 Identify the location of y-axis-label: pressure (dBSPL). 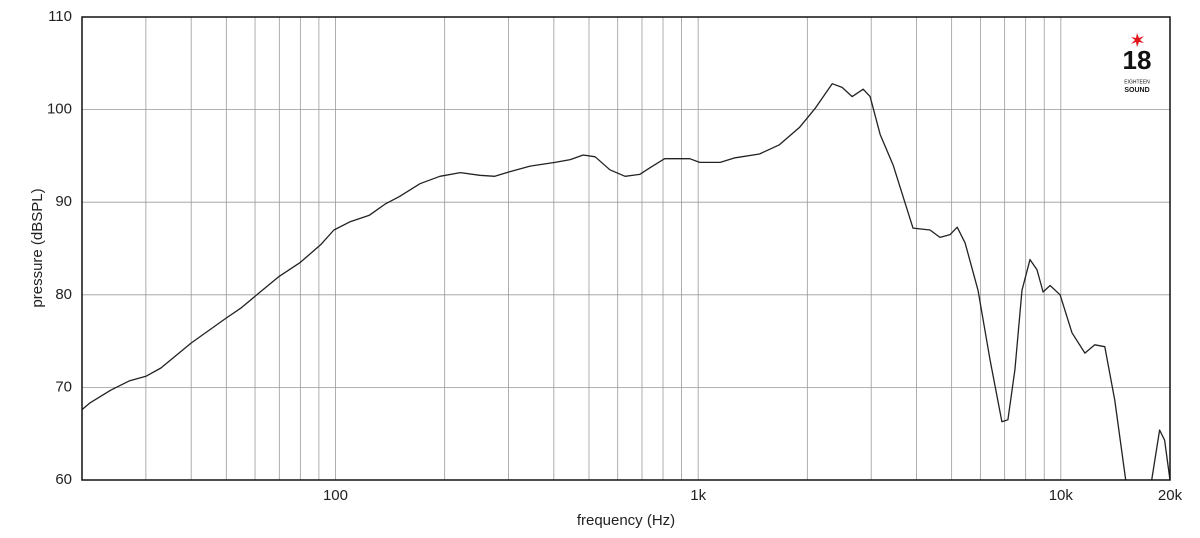
(37, 247).